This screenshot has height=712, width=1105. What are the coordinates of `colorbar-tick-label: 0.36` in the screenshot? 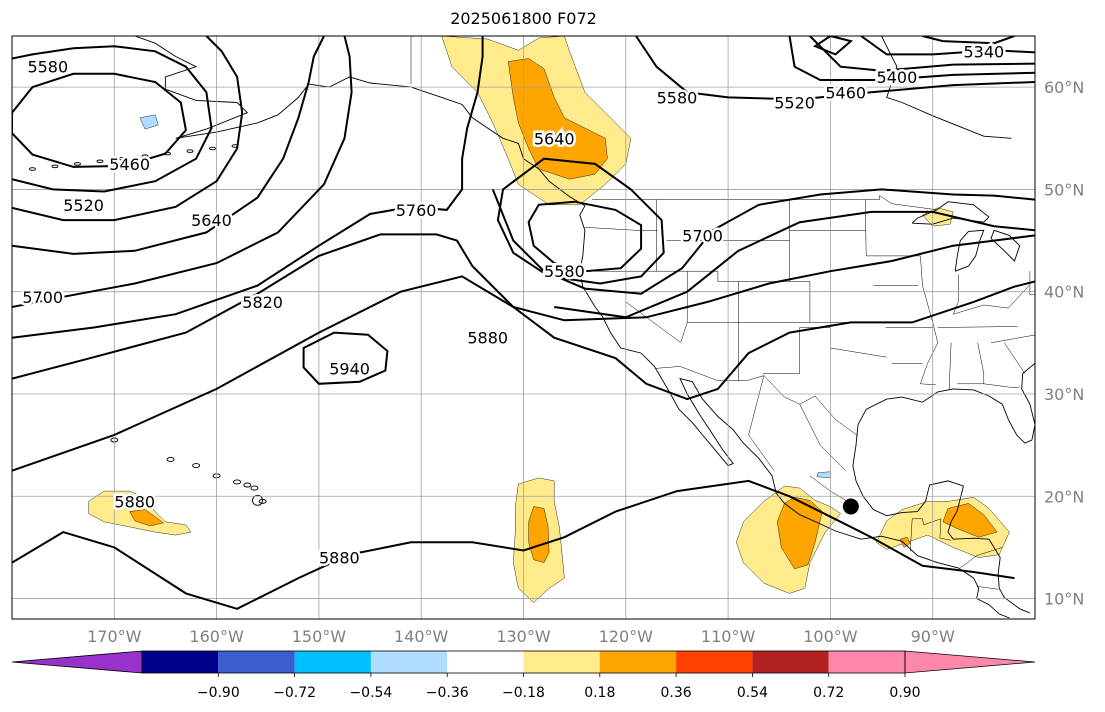 It's located at (676, 693).